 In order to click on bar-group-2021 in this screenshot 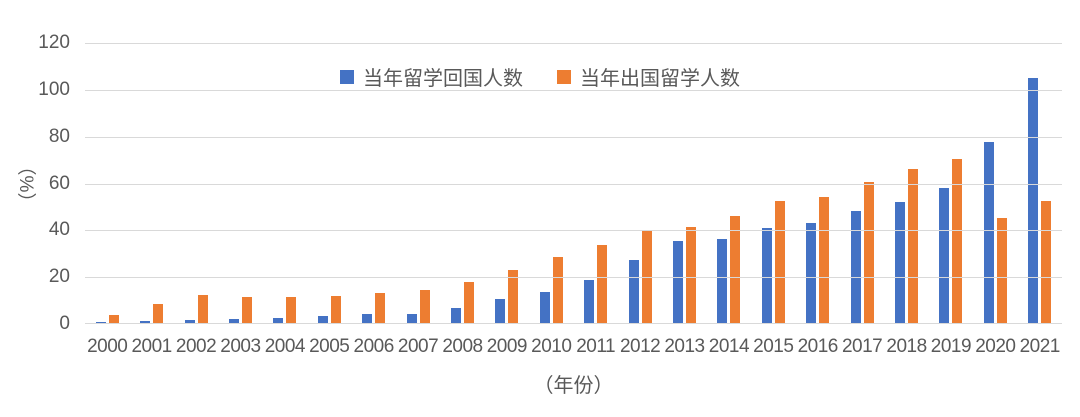, I will do `click(1040, 183)`.